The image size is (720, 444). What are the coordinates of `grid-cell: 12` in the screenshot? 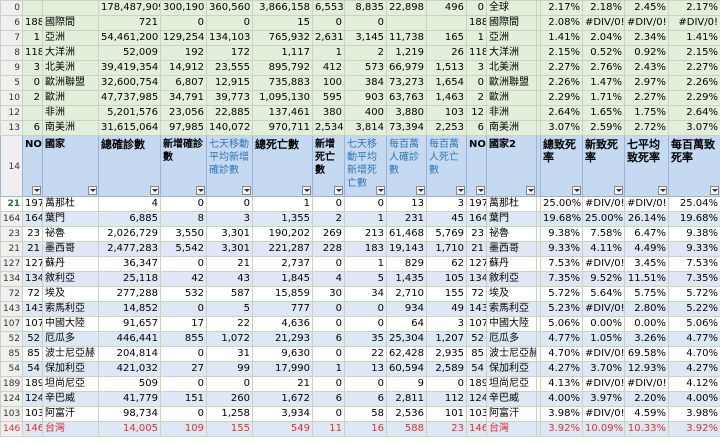 It's located at (476, 113).